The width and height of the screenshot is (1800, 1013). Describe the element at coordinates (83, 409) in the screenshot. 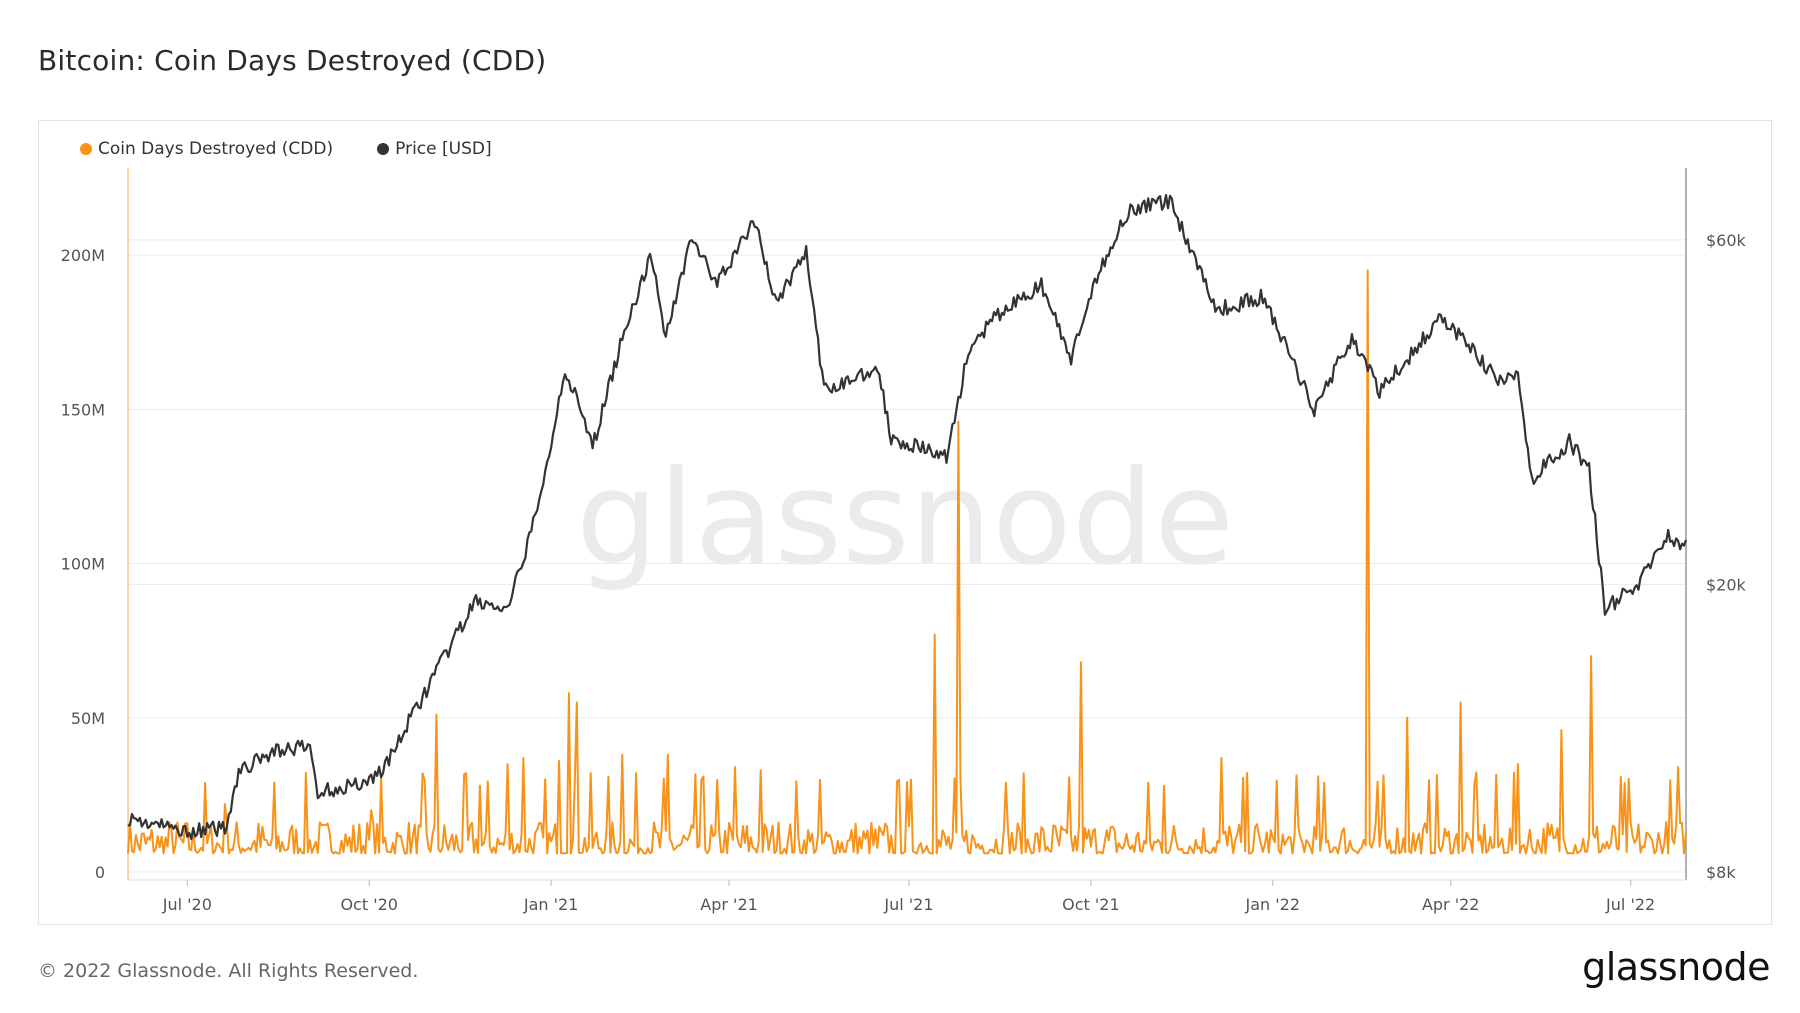

I see `y-tick-left-label: 150M` at that location.